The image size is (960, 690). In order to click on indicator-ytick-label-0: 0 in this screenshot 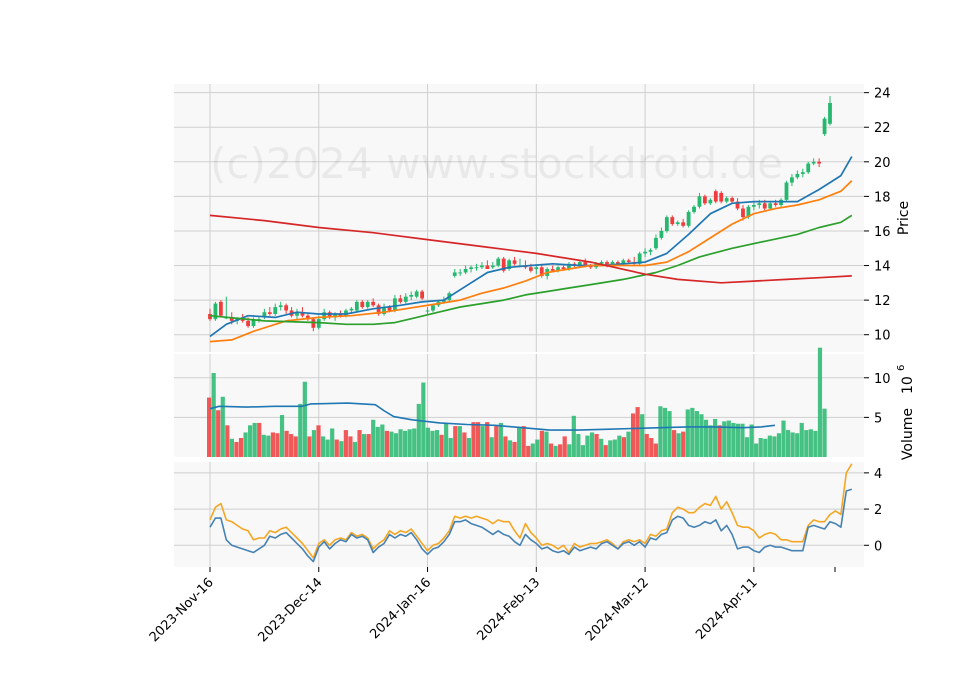, I will do `click(878, 546)`.